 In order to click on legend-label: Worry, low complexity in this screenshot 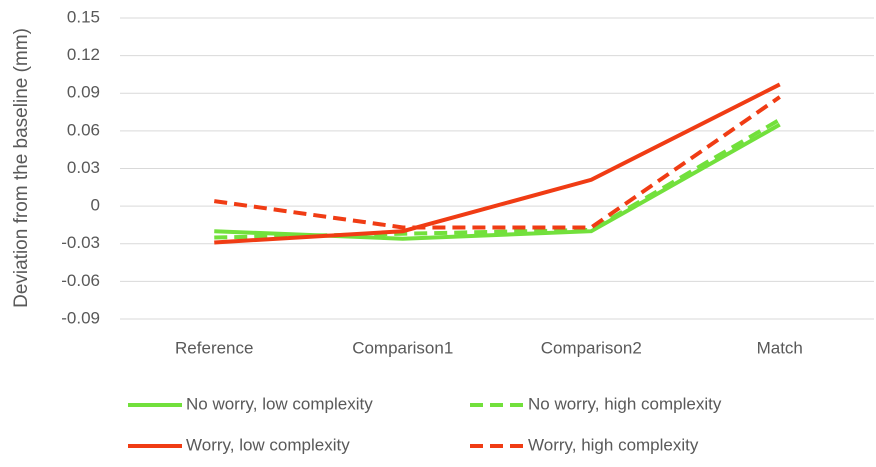, I will do `click(268, 444)`.